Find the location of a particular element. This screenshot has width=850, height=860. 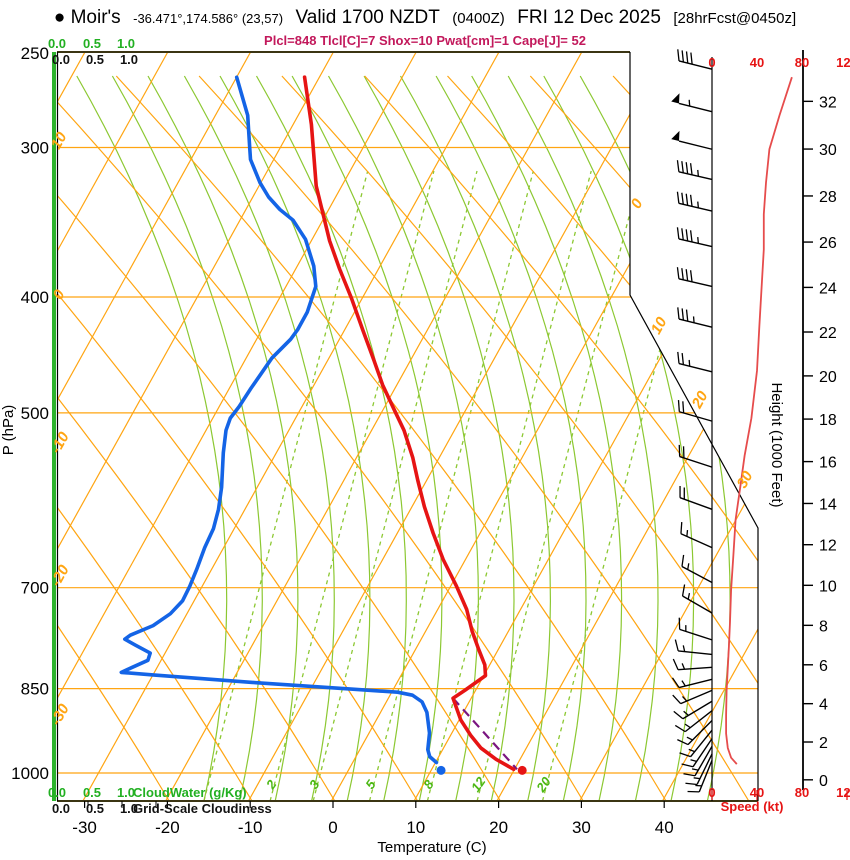

speed-tick-label-top: 40 is located at coordinates (757, 62).